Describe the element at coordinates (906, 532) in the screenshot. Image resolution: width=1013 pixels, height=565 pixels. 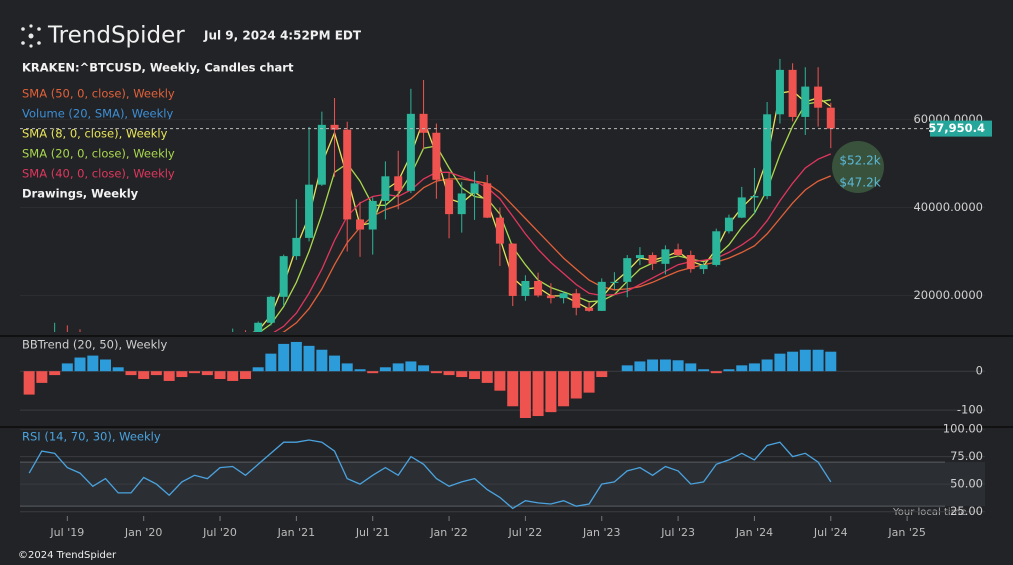
I see `x-tick-label: Jan '25` at that location.